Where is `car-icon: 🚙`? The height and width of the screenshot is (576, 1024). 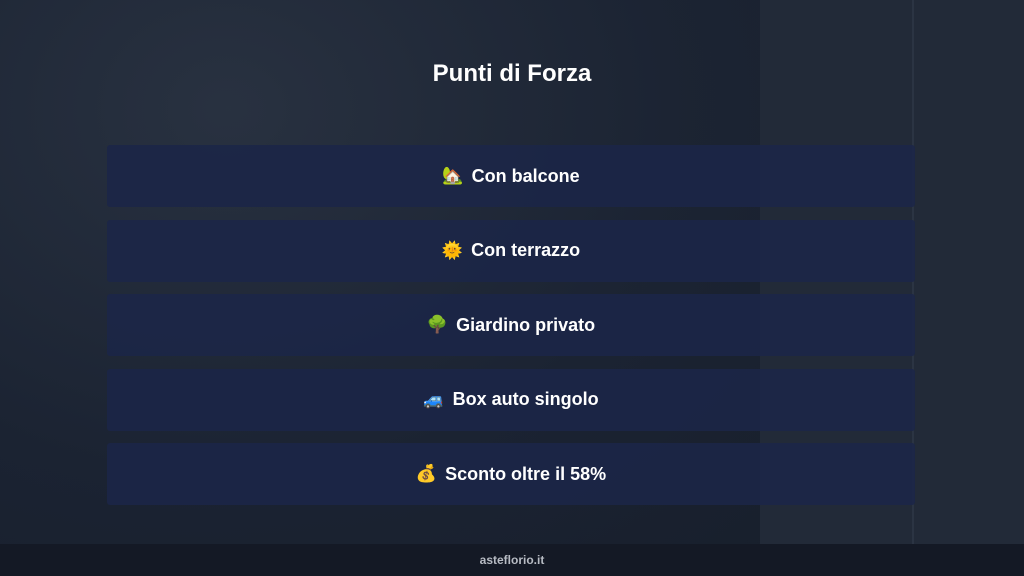 car-icon: 🚙 is located at coordinates (434, 399).